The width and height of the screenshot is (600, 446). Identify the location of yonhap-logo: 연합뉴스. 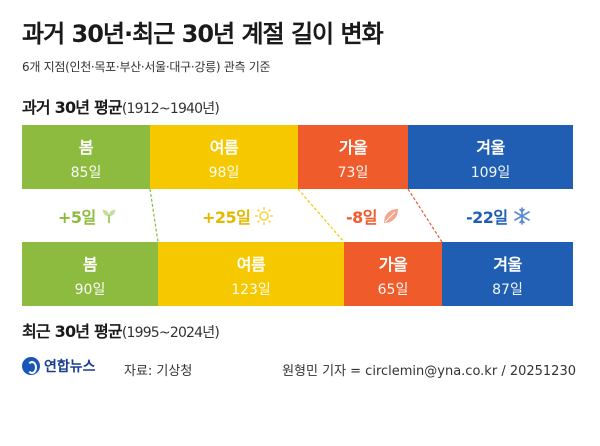
(59, 366).